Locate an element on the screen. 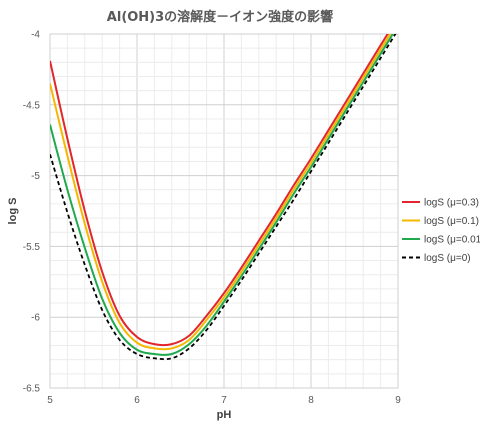  y-tick-label: -6.5 is located at coordinates (32, 389).